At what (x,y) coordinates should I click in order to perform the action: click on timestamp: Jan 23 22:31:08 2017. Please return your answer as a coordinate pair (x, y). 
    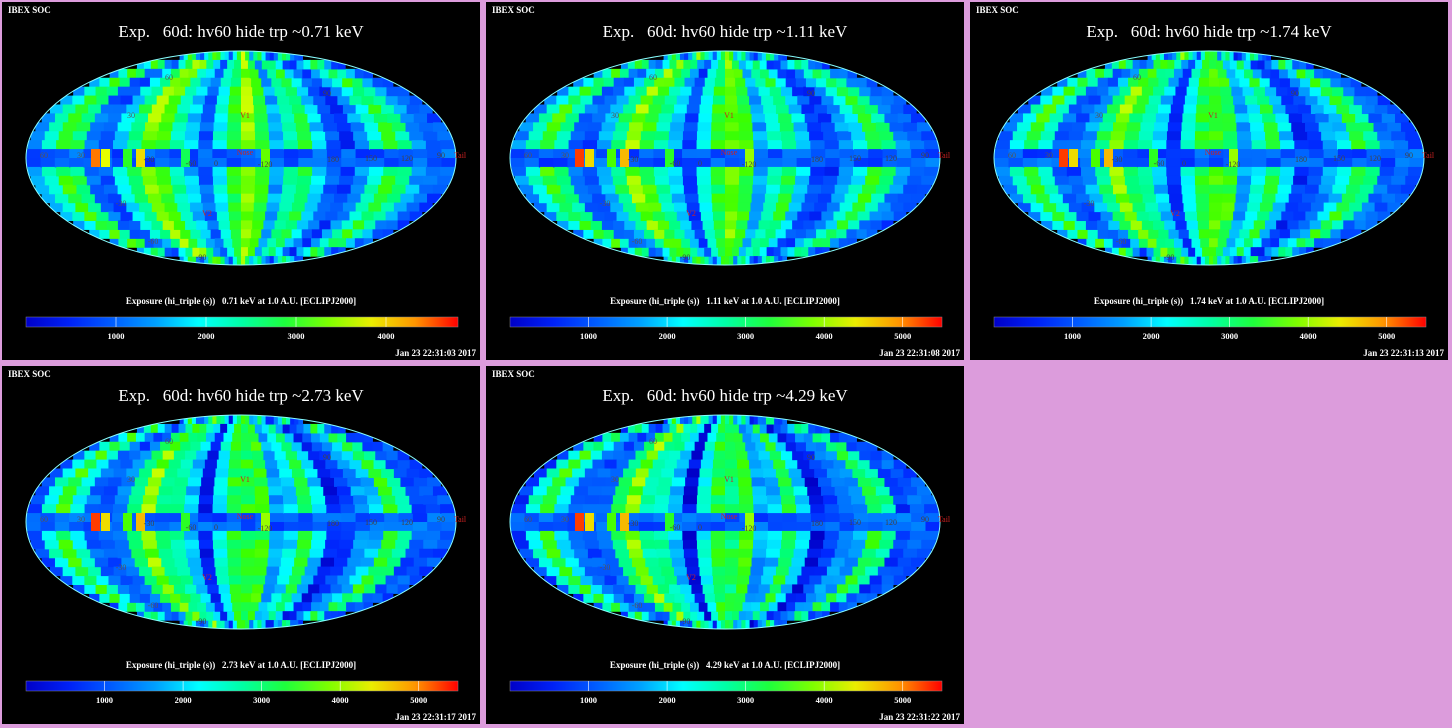
    Looking at the image, I should click on (919, 353).